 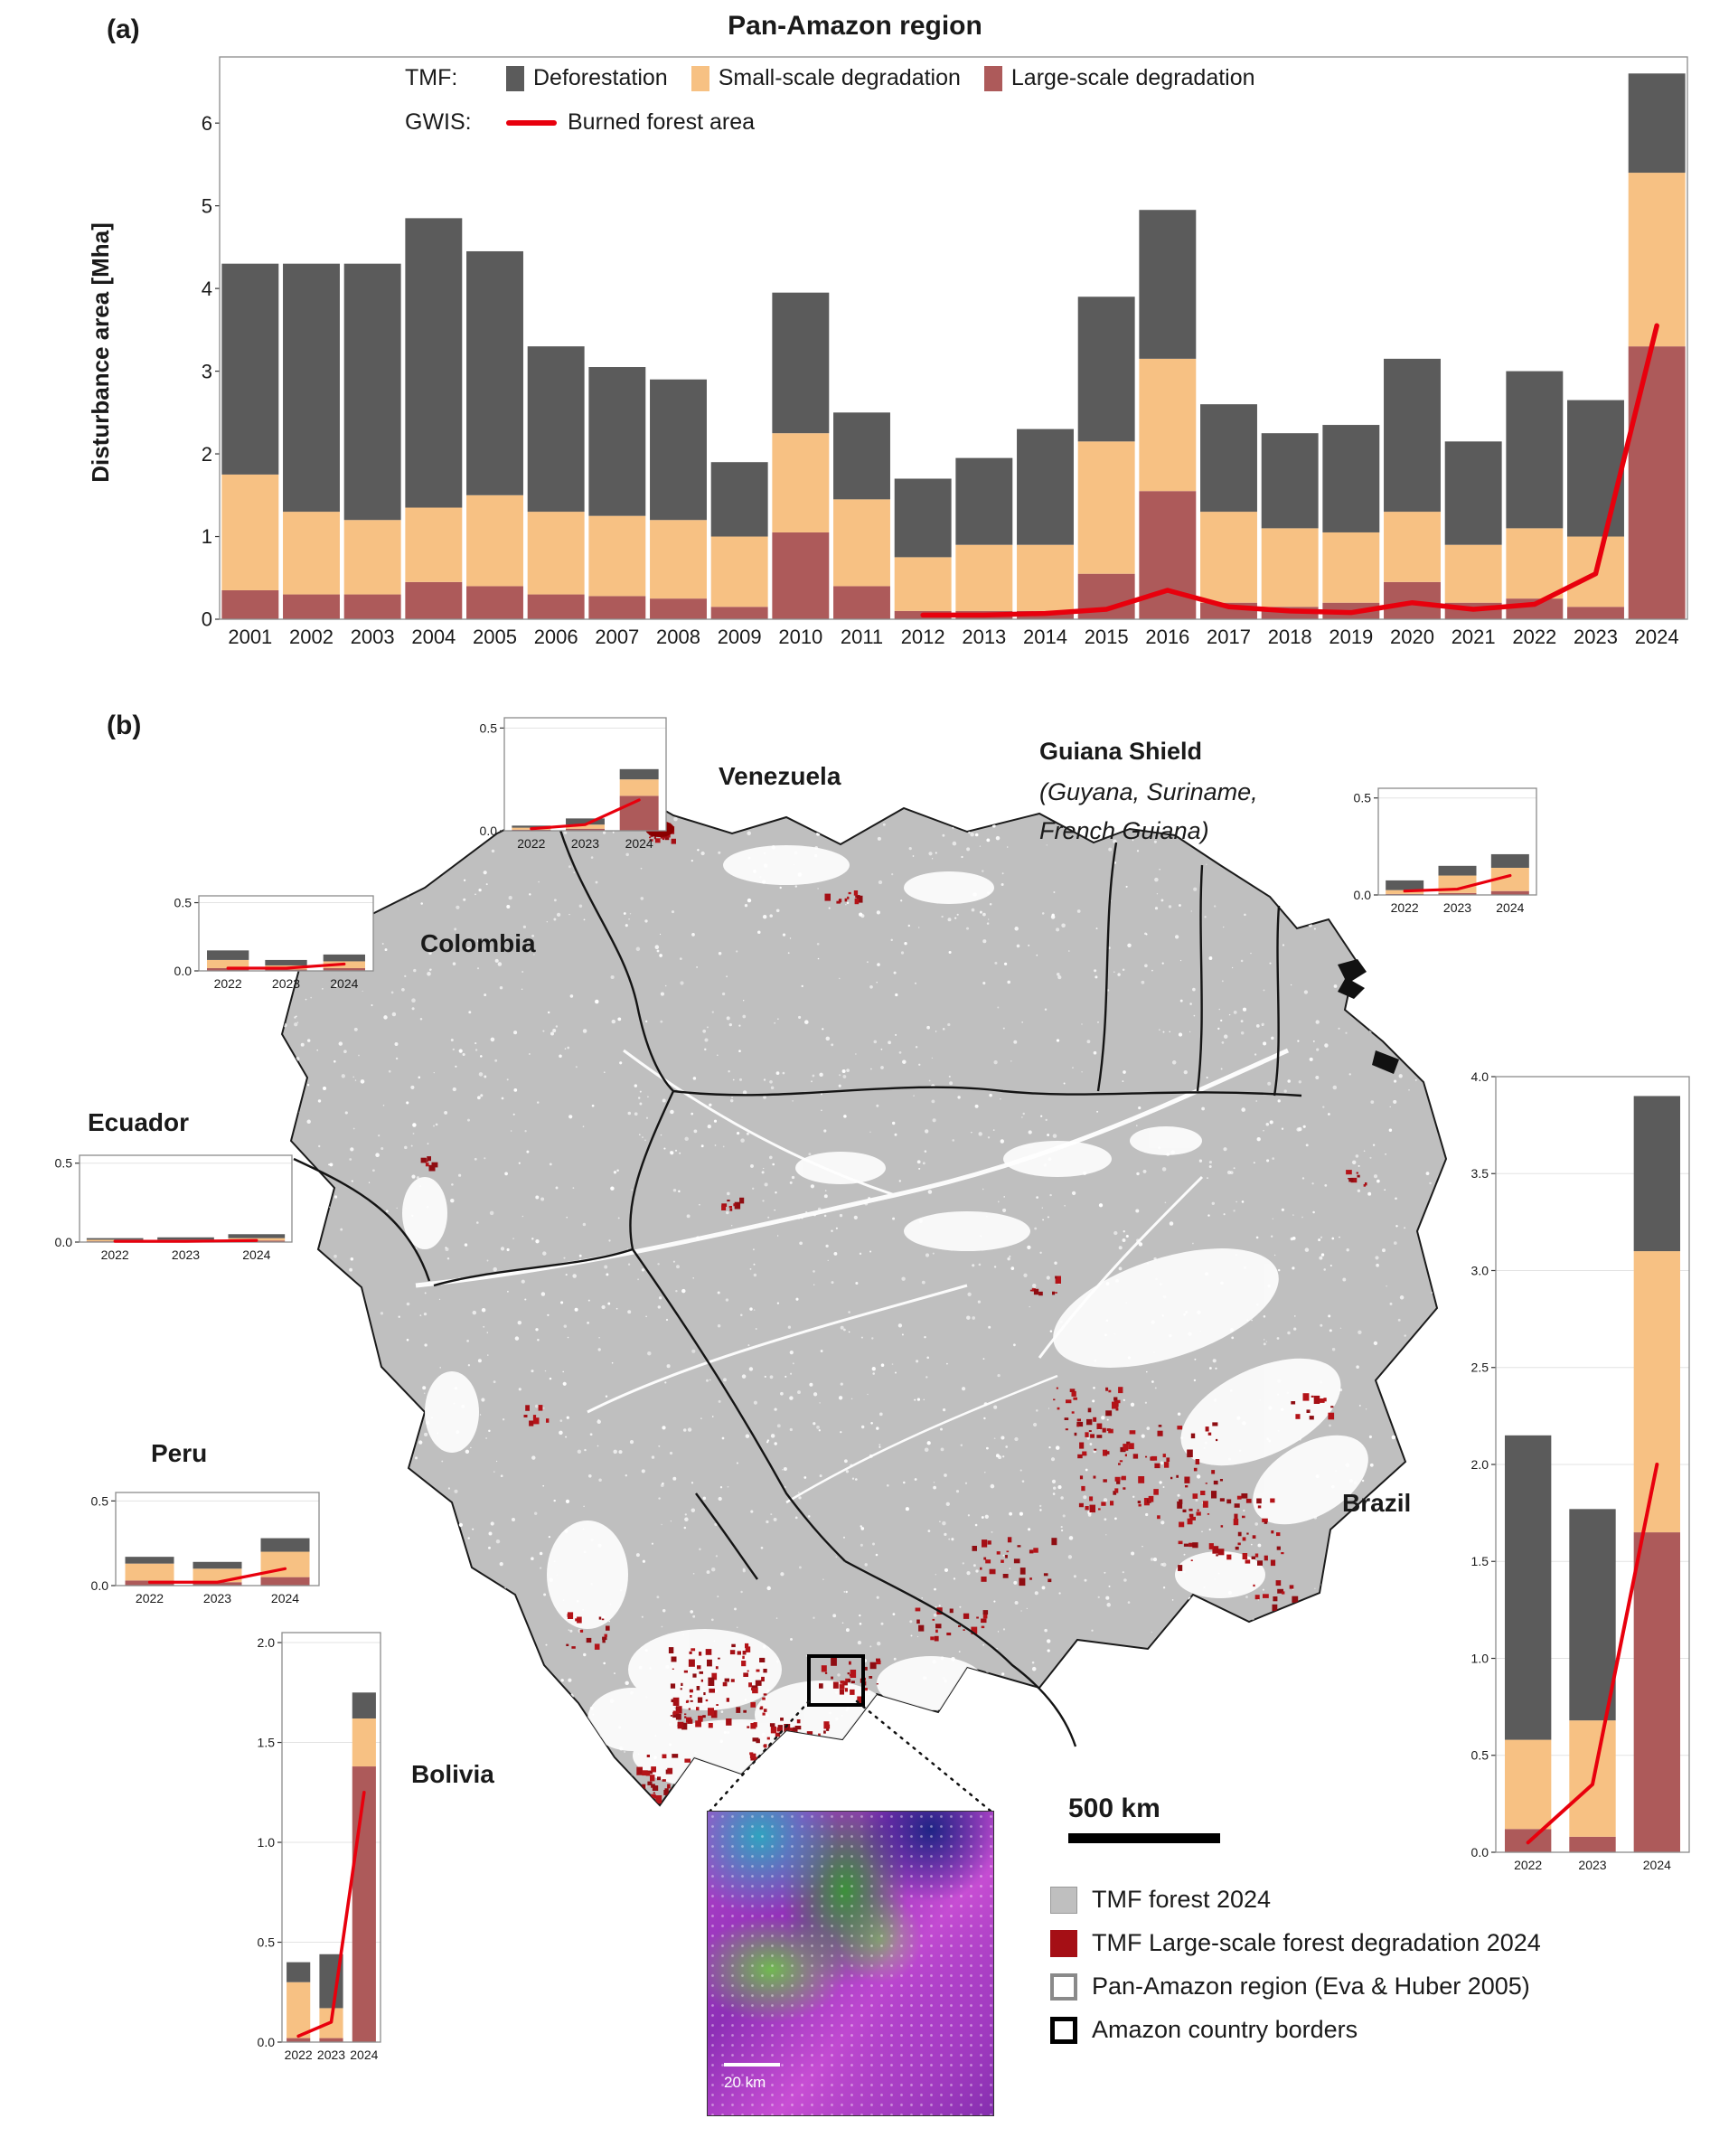 What do you see at coordinates (862, 637) in the screenshot?
I see `svg-text: 2011` at bounding box center [862, 637].